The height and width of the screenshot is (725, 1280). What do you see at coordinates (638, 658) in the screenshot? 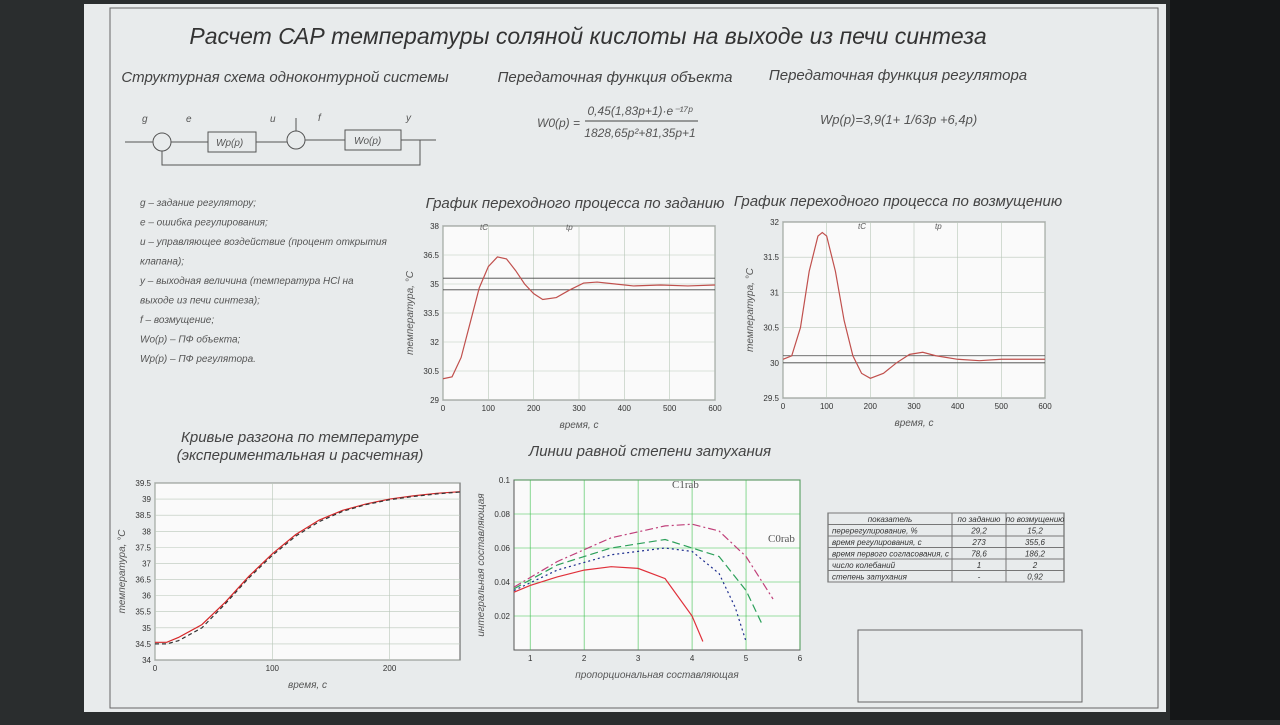
I see `x-tick-label: 3` at bounding box center [638, 658].